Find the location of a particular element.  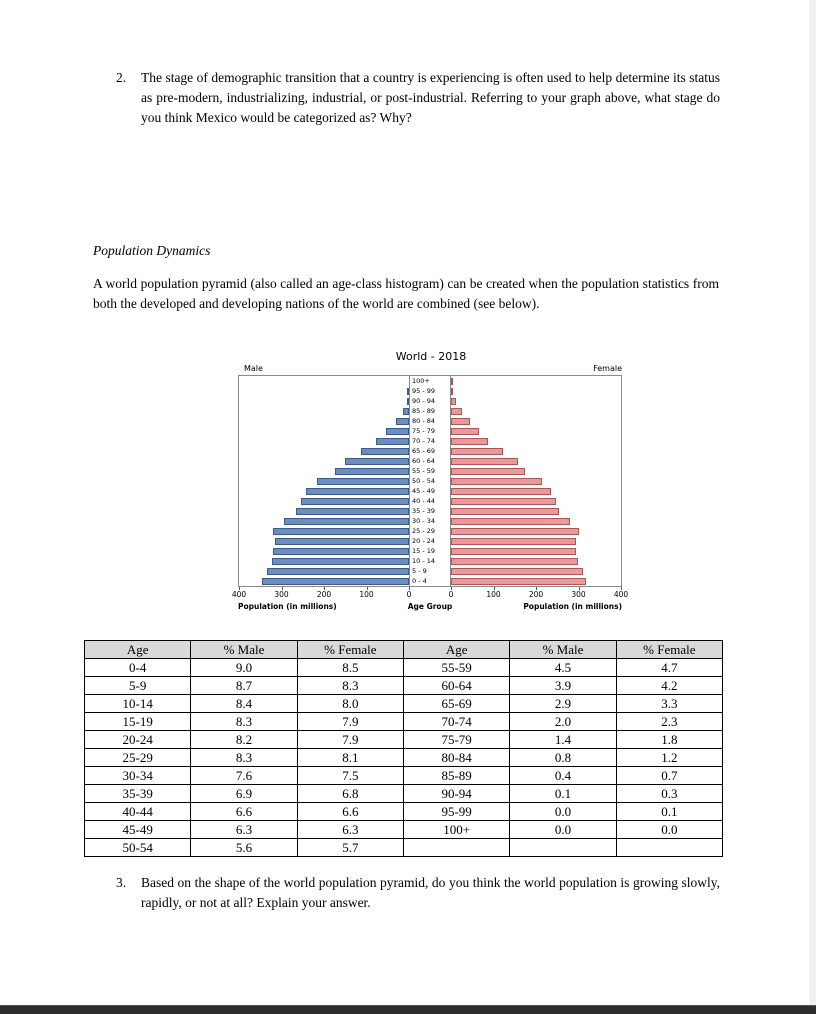

question-3-number: 3. is located at coordinates (121, 882).